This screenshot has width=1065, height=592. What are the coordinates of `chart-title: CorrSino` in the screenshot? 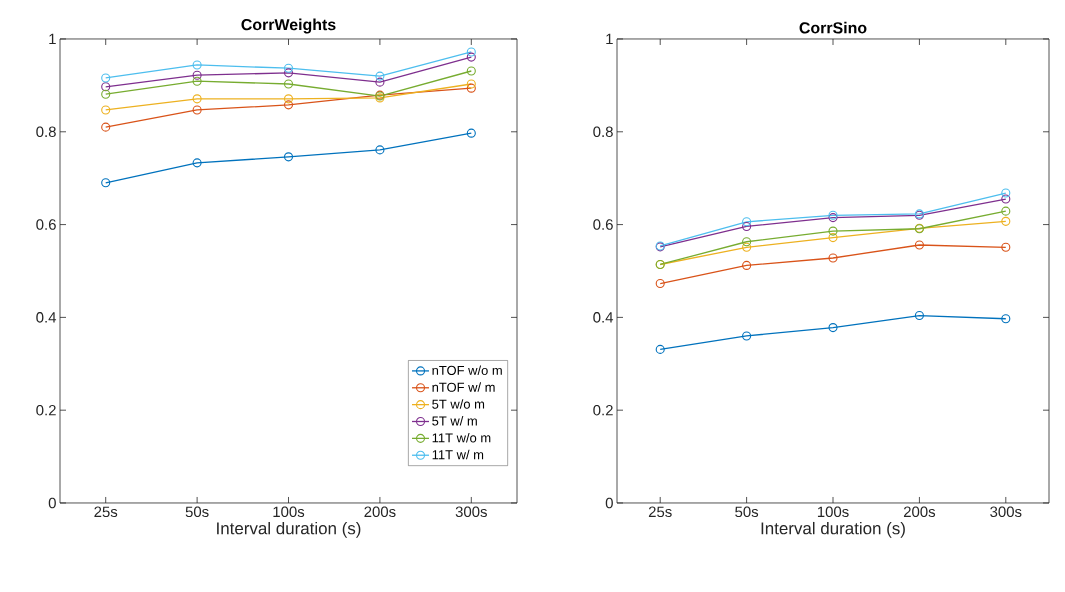 It's located at (833, 27).